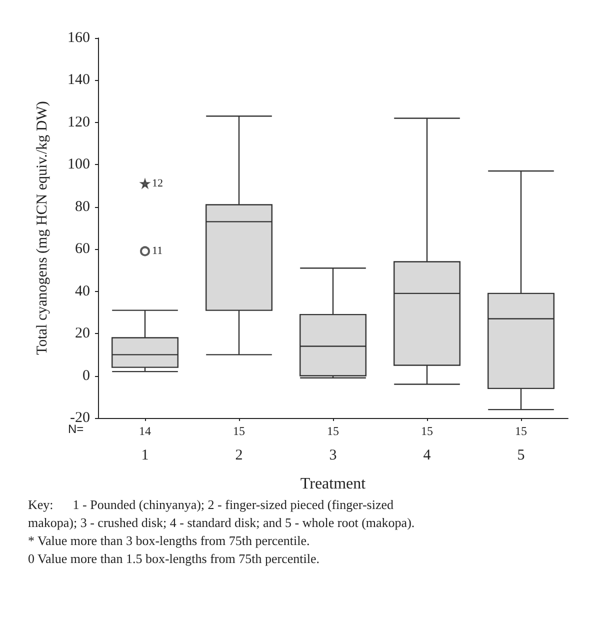  I want to click on x-tick-label: 4, so click(427, 456).